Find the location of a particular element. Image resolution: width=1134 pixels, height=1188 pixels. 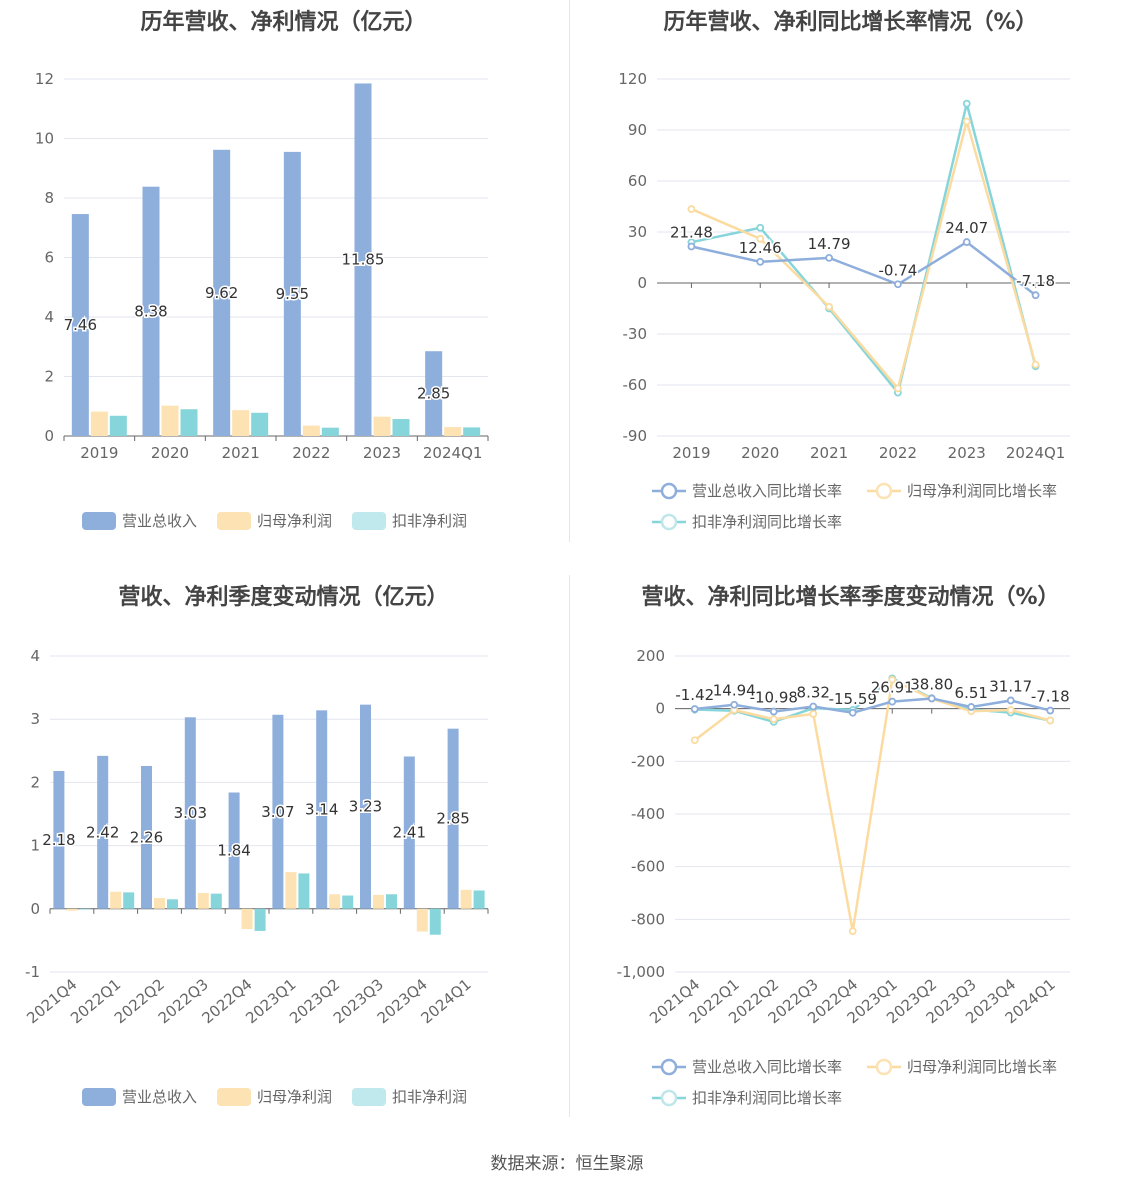

data-label: 2.18 is located at coordinates (58, 840).